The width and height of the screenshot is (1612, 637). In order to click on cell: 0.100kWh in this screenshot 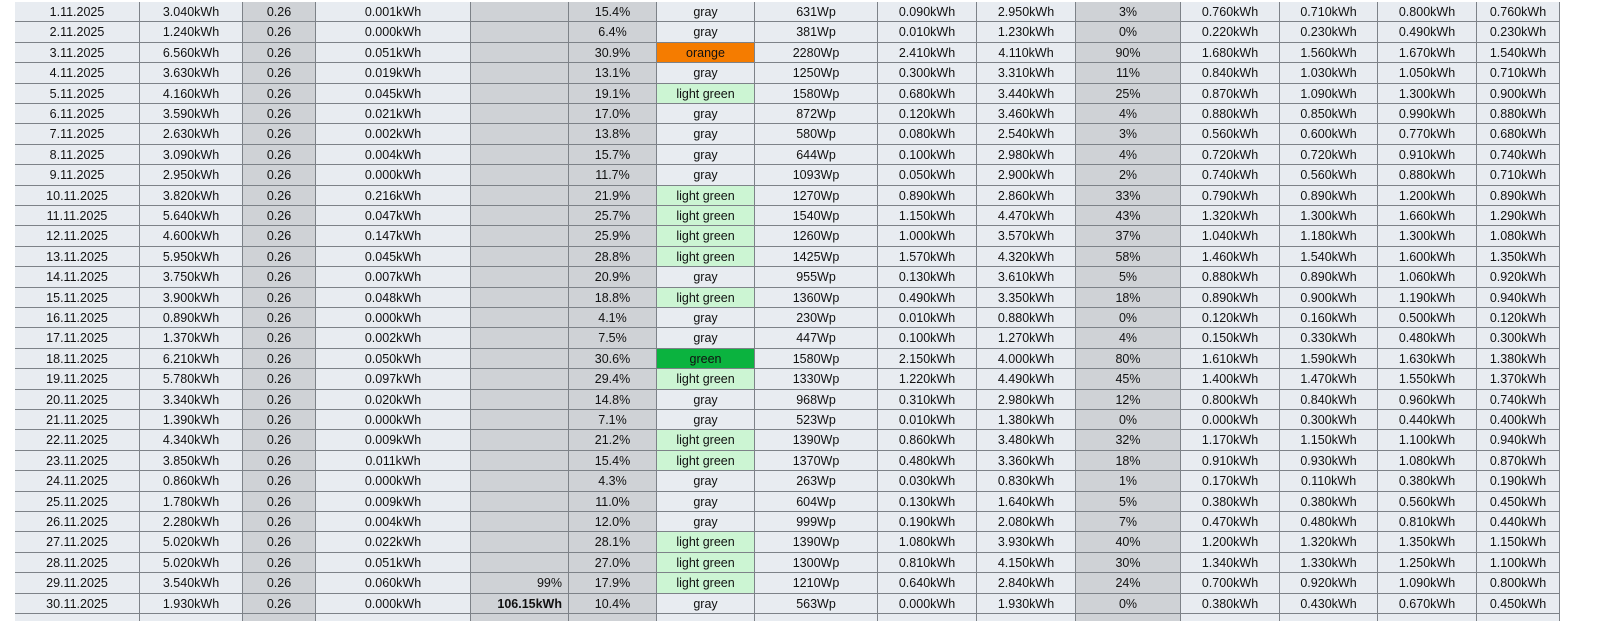, I will do `click(927, 155)`.